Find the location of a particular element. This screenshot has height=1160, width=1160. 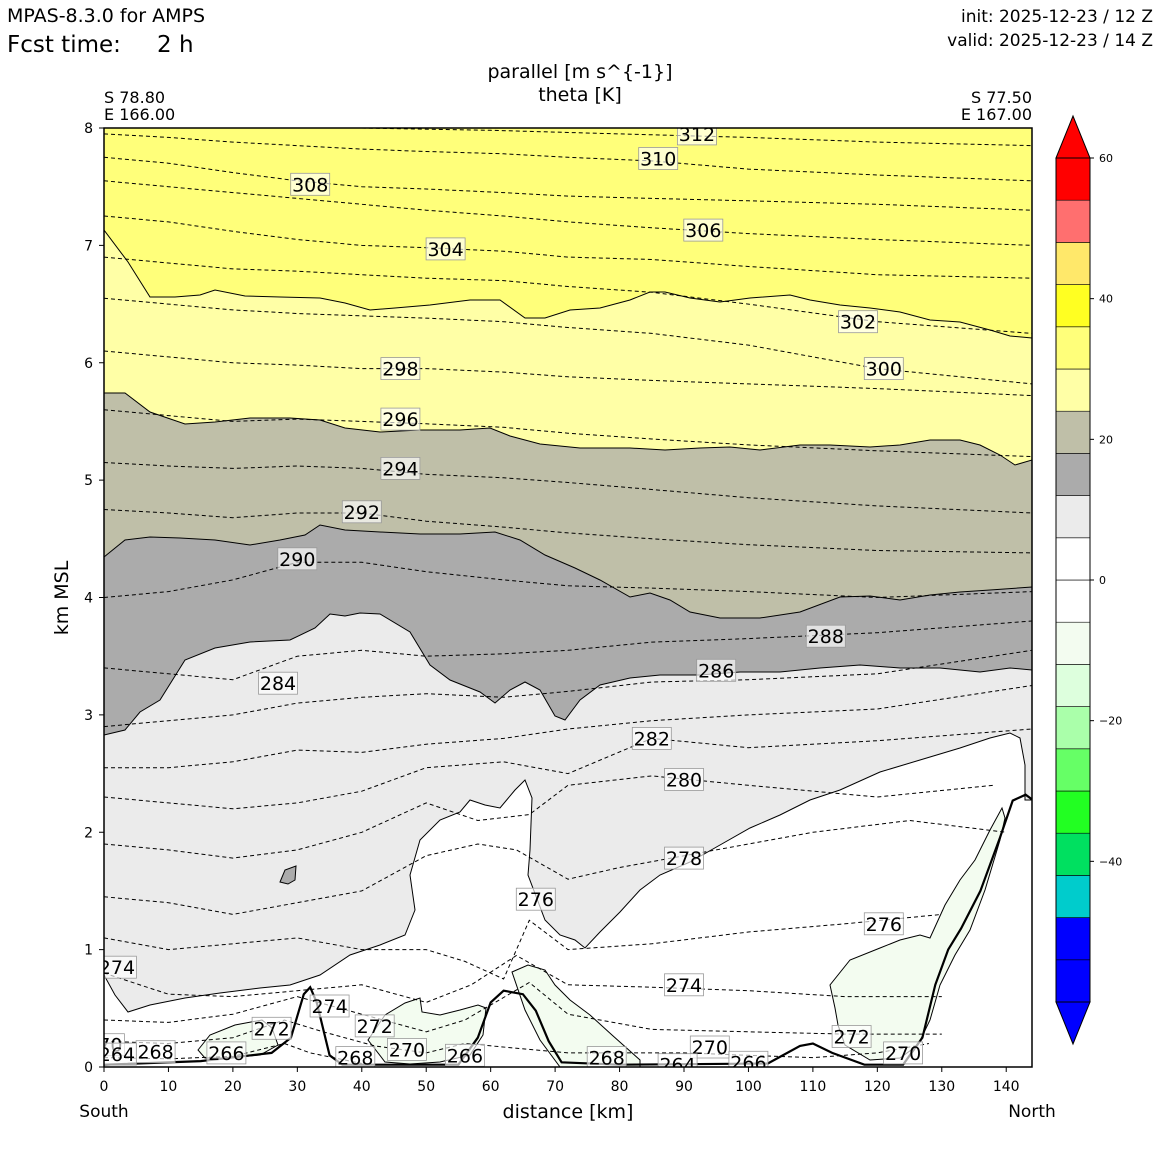

theta-label-text: 268 is located at coordinates (607, 1059).